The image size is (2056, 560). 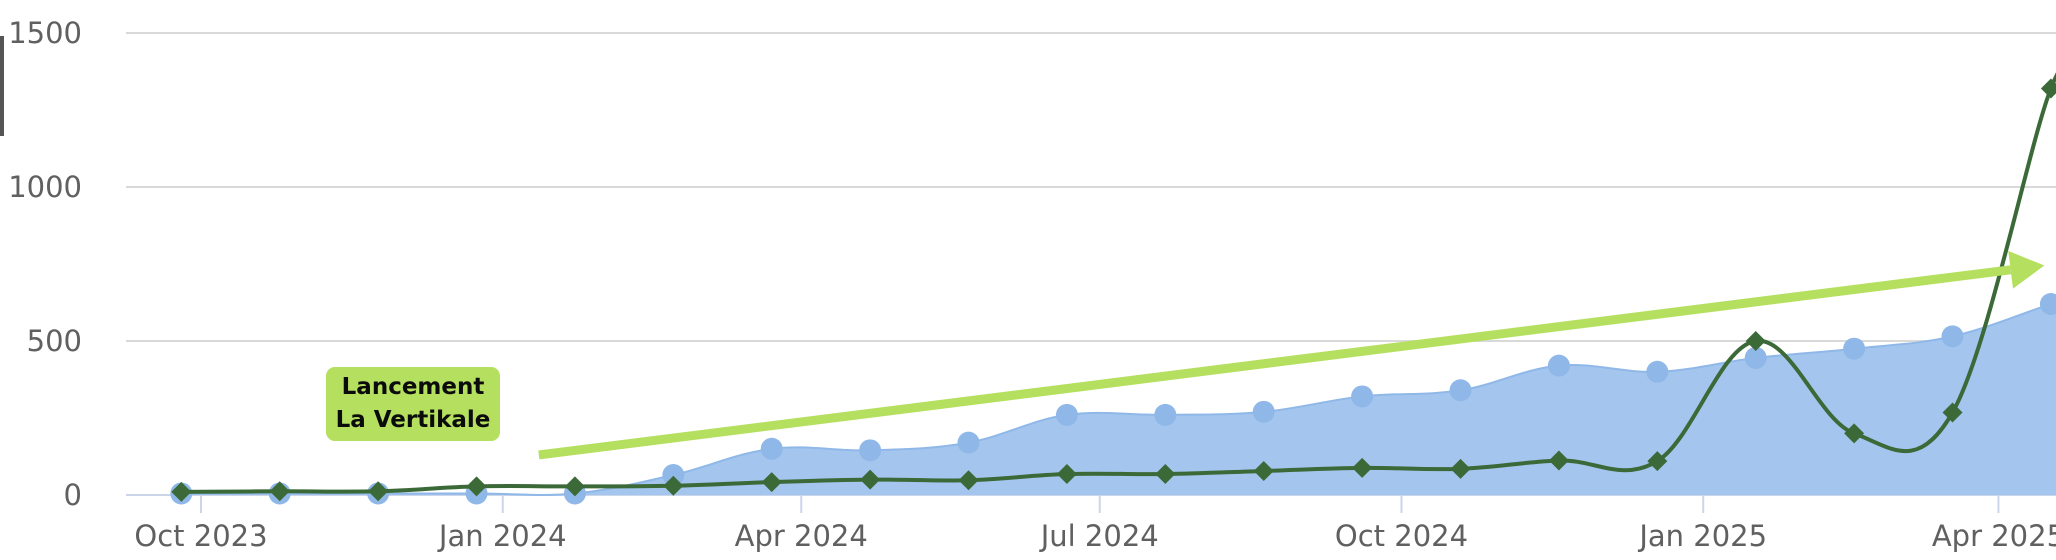 What do you see at coordinates (1994, 536) in the screenshot?
I see `x-tick-label: Apr 2025` at bounding box center [1994, 536].